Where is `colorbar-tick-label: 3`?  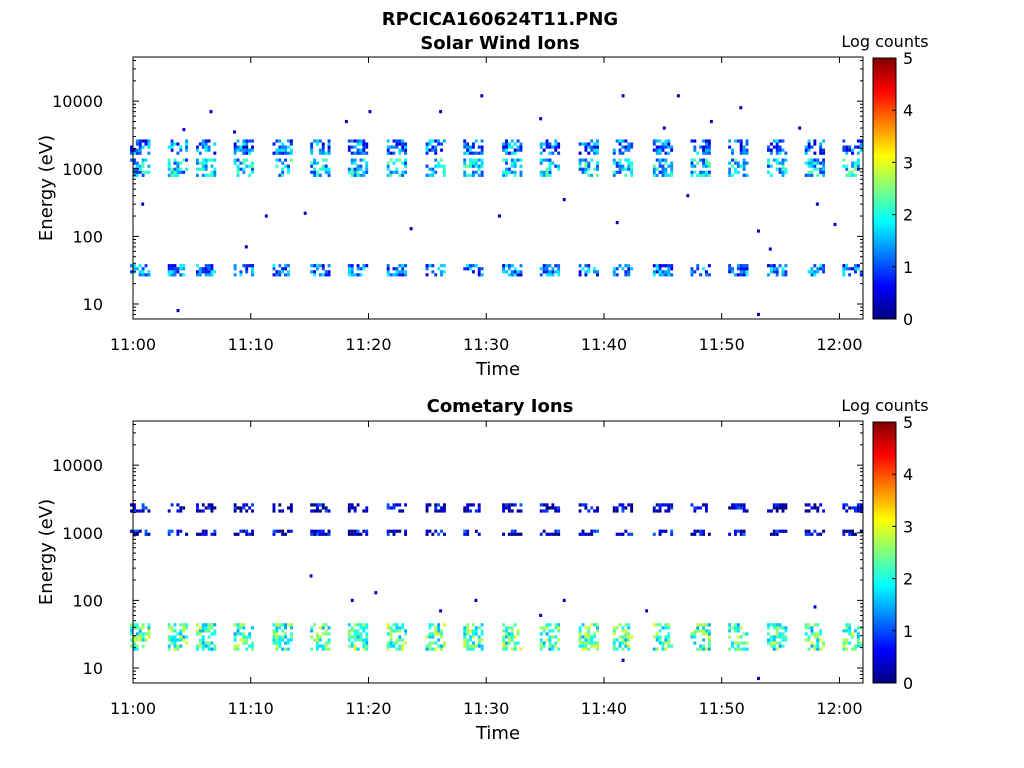
colorbar-tick-label: 3 is located at coordinates (908, 162).